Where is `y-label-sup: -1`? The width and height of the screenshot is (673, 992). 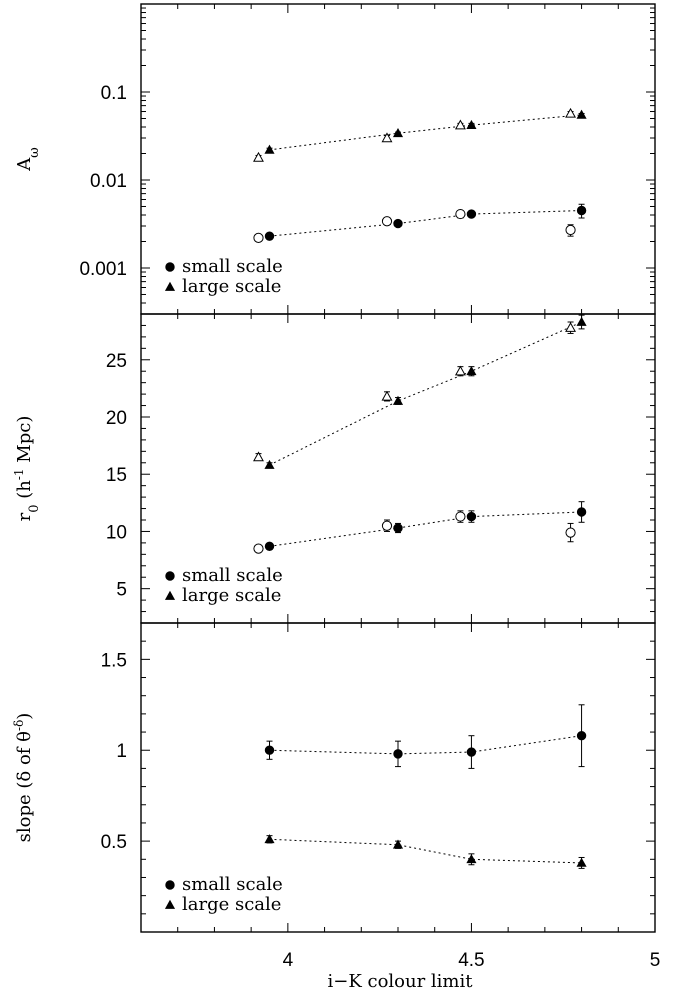 y-label-sup: -1 is located at coordinates (19, 474).